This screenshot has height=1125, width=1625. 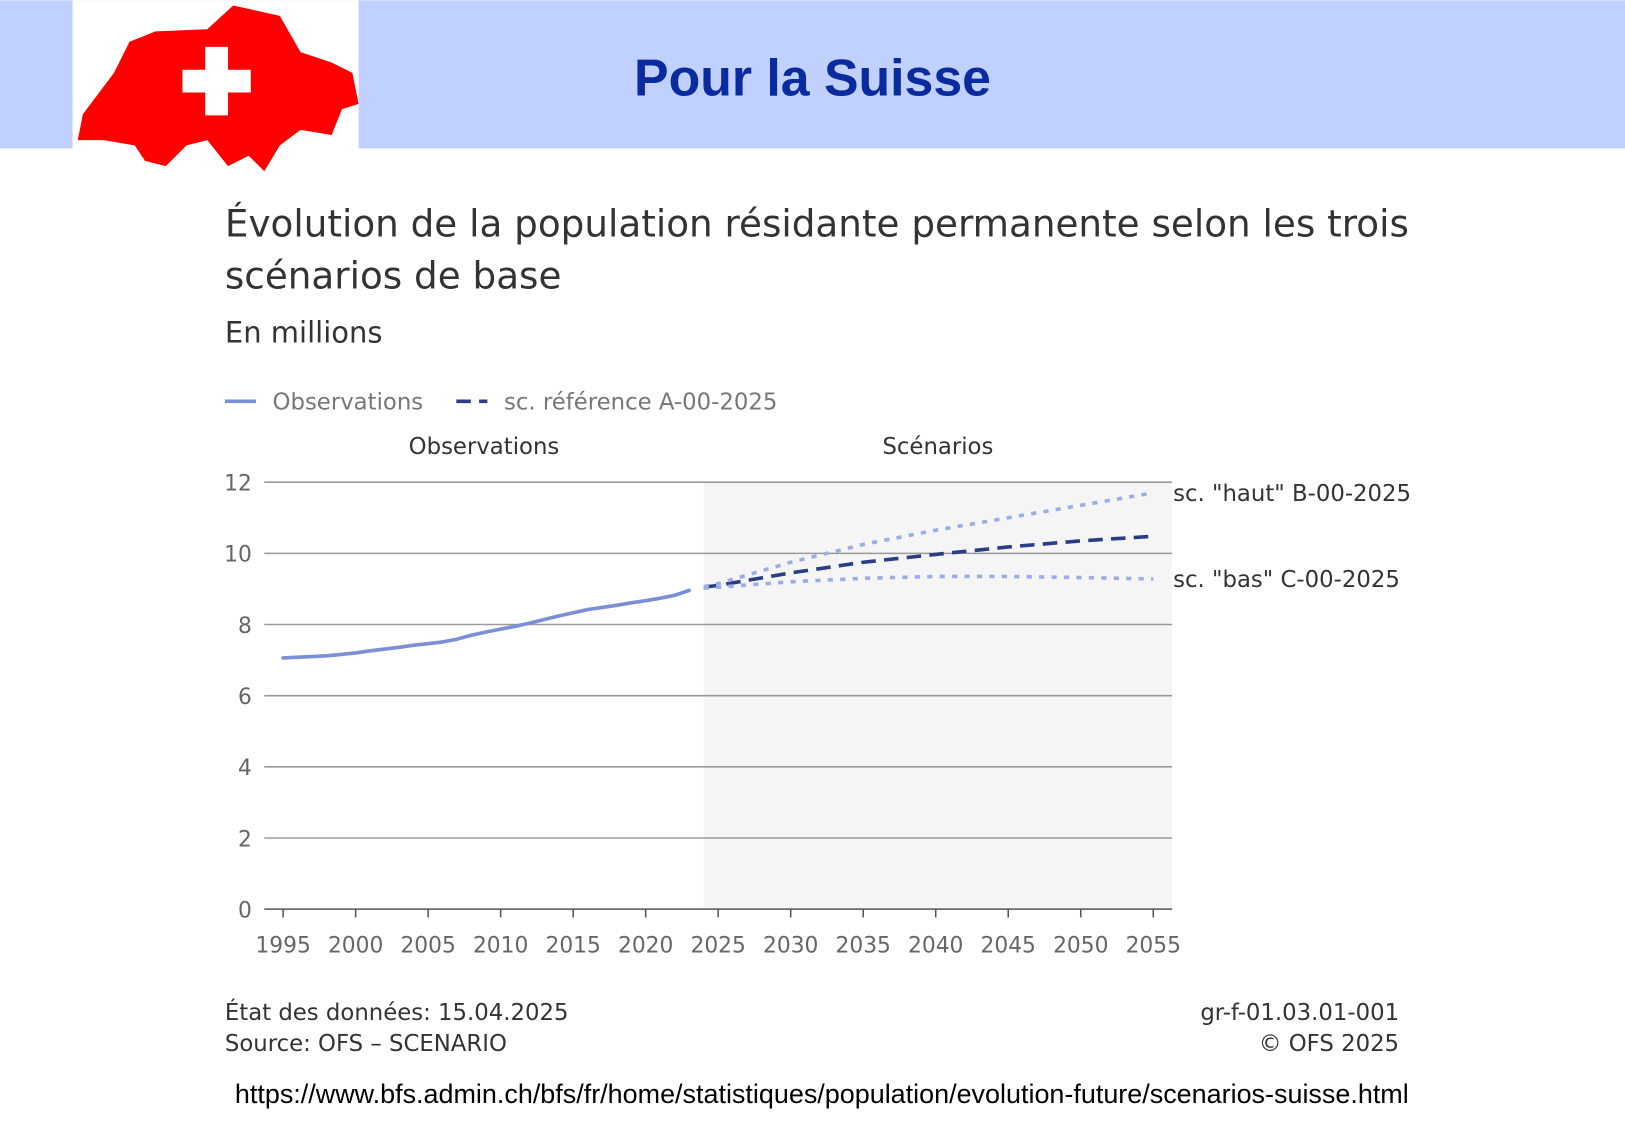 What do you see at coordinates (1286, 580) in the screenshot?
I see `series-end-label: sc. "bas" C-00-2025` at bounding box center [1286, 580].